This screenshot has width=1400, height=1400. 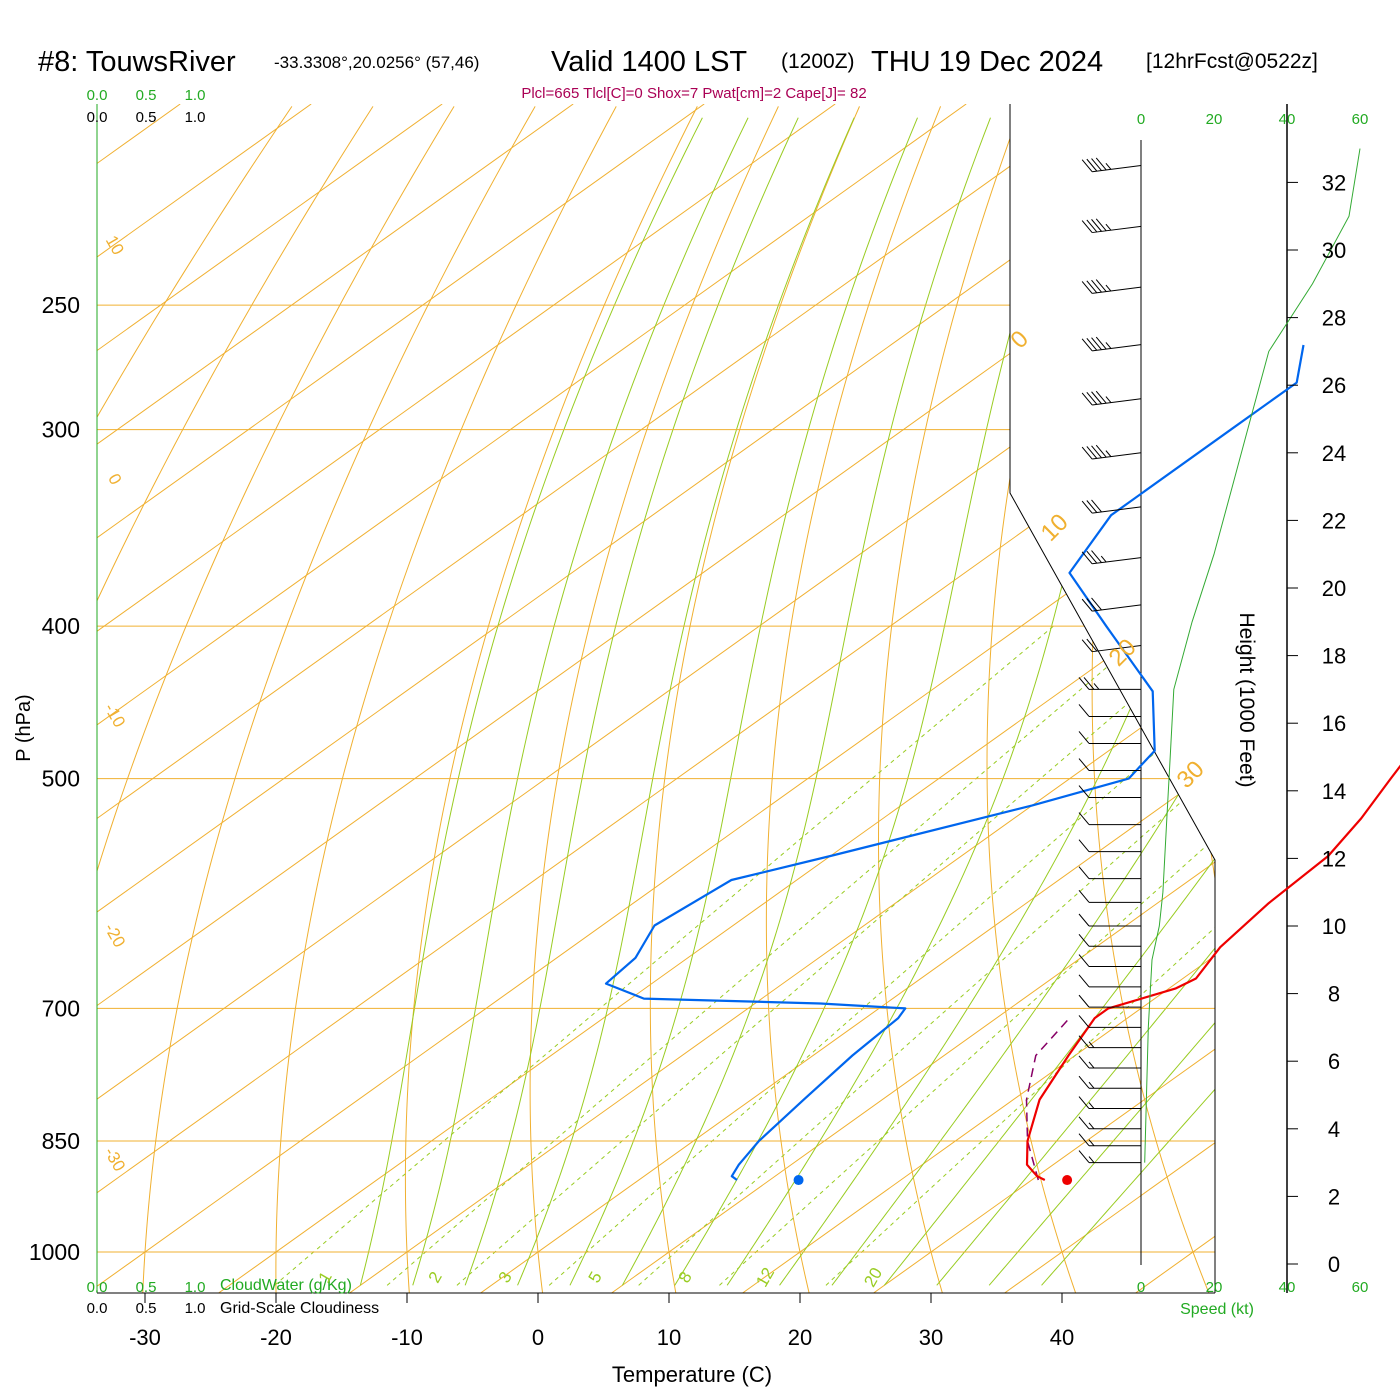 What do you see at coordinates (987, 62) in the screenshot?
I see `valid-date: THU 19 Dec 2024` at bounding box center [987, 62].